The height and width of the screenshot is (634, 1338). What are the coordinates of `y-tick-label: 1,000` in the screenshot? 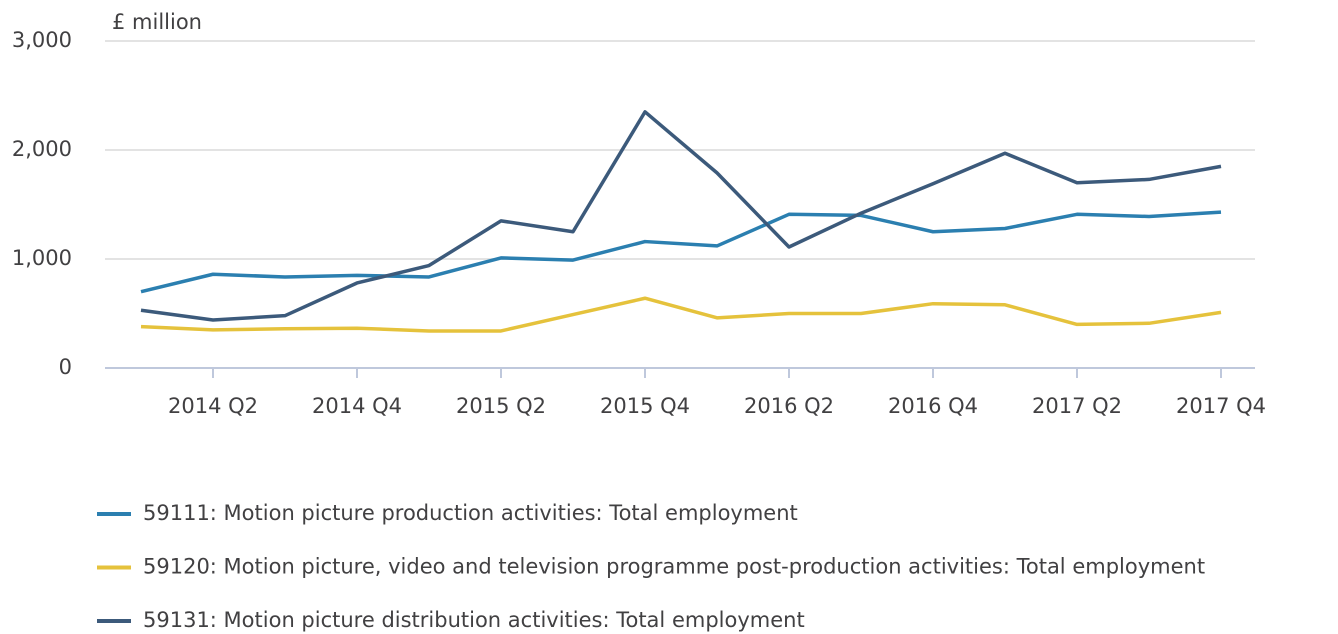 It's located at (42, 258).